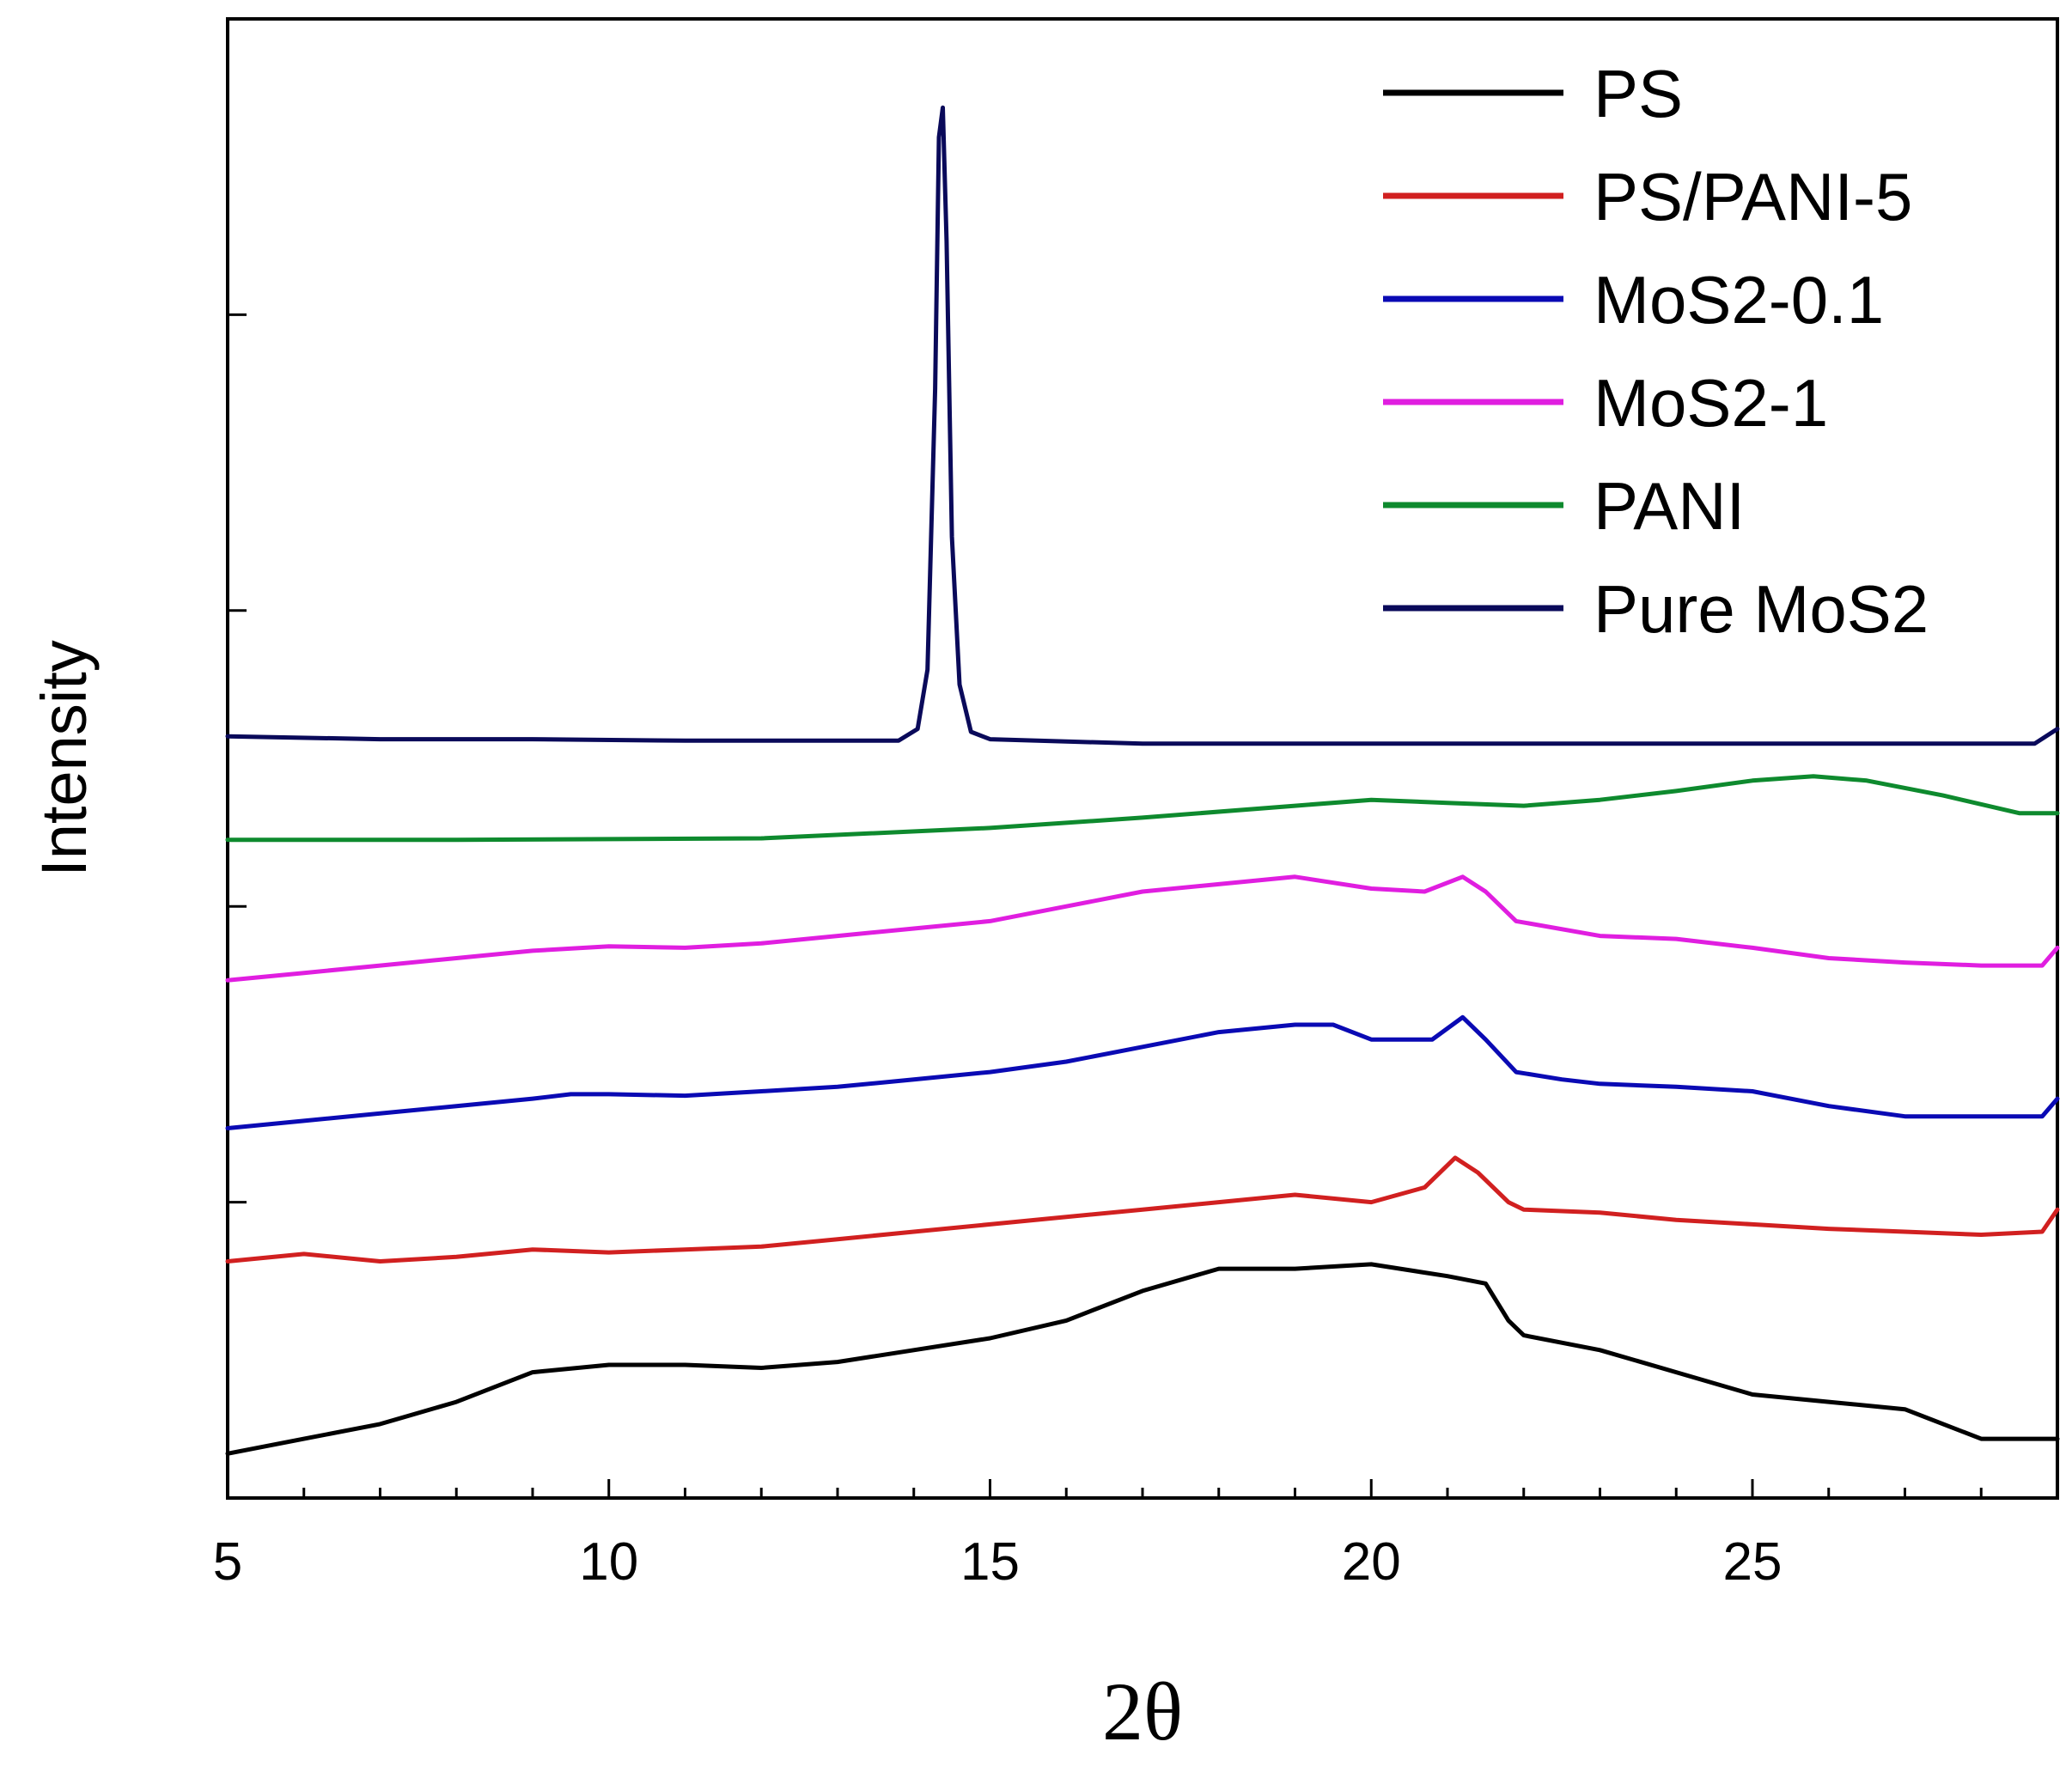  I want to click on legend-label: Pure MoS2, so click(1762, 609).